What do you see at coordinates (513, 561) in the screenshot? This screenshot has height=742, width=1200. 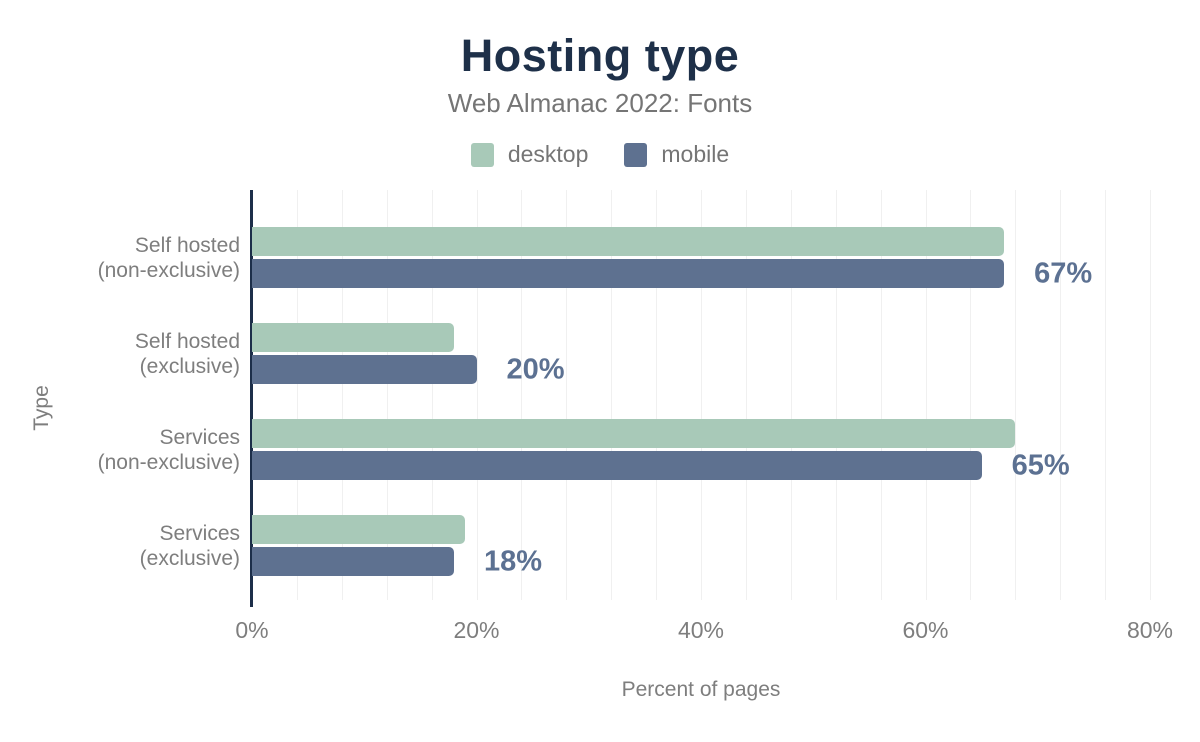 I see `value-label: 18%` at bounding box center [513, 561].